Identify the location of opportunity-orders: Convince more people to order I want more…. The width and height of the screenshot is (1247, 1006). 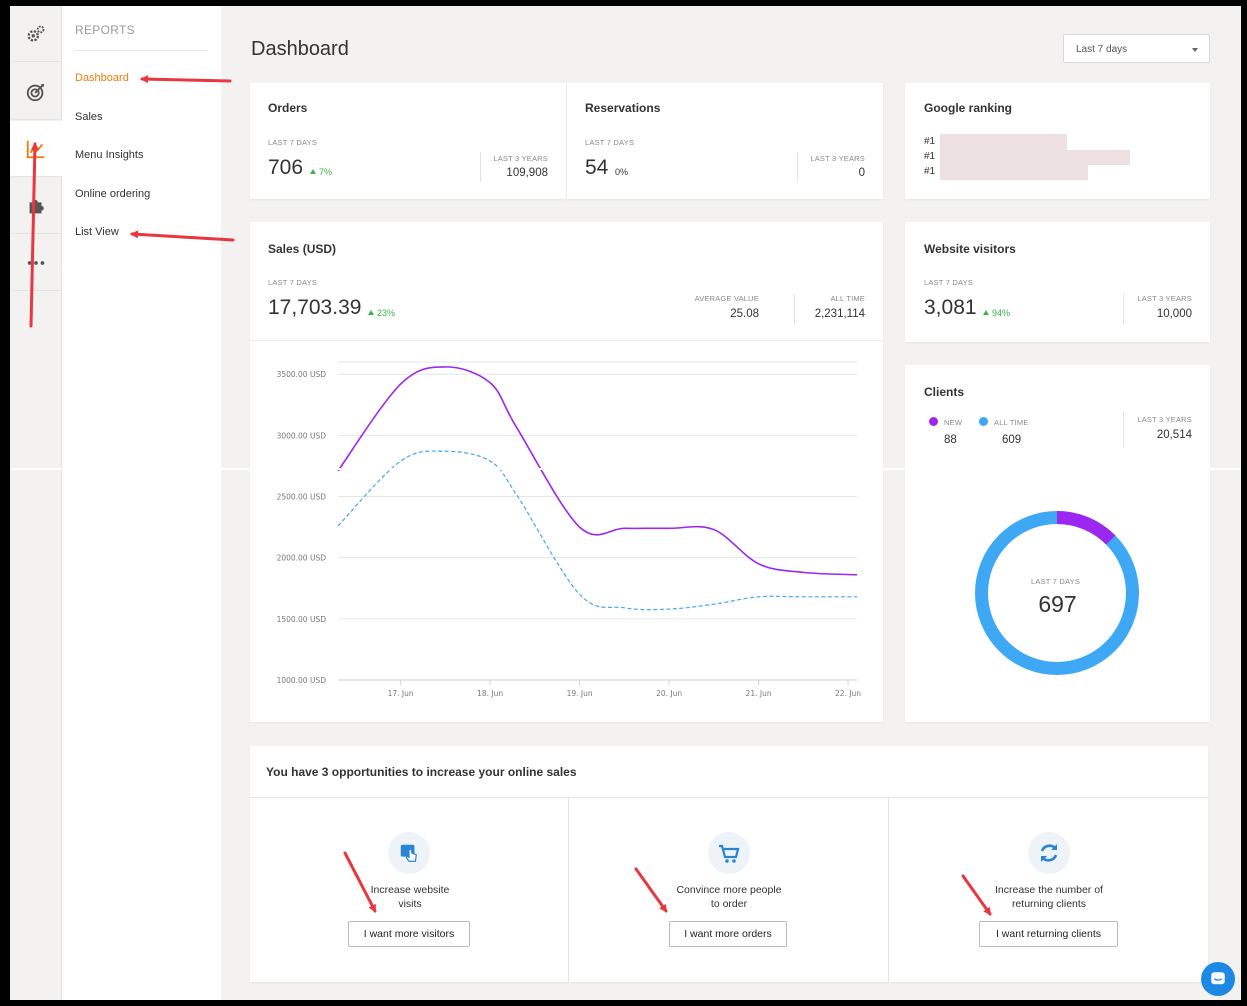
(729, 890).